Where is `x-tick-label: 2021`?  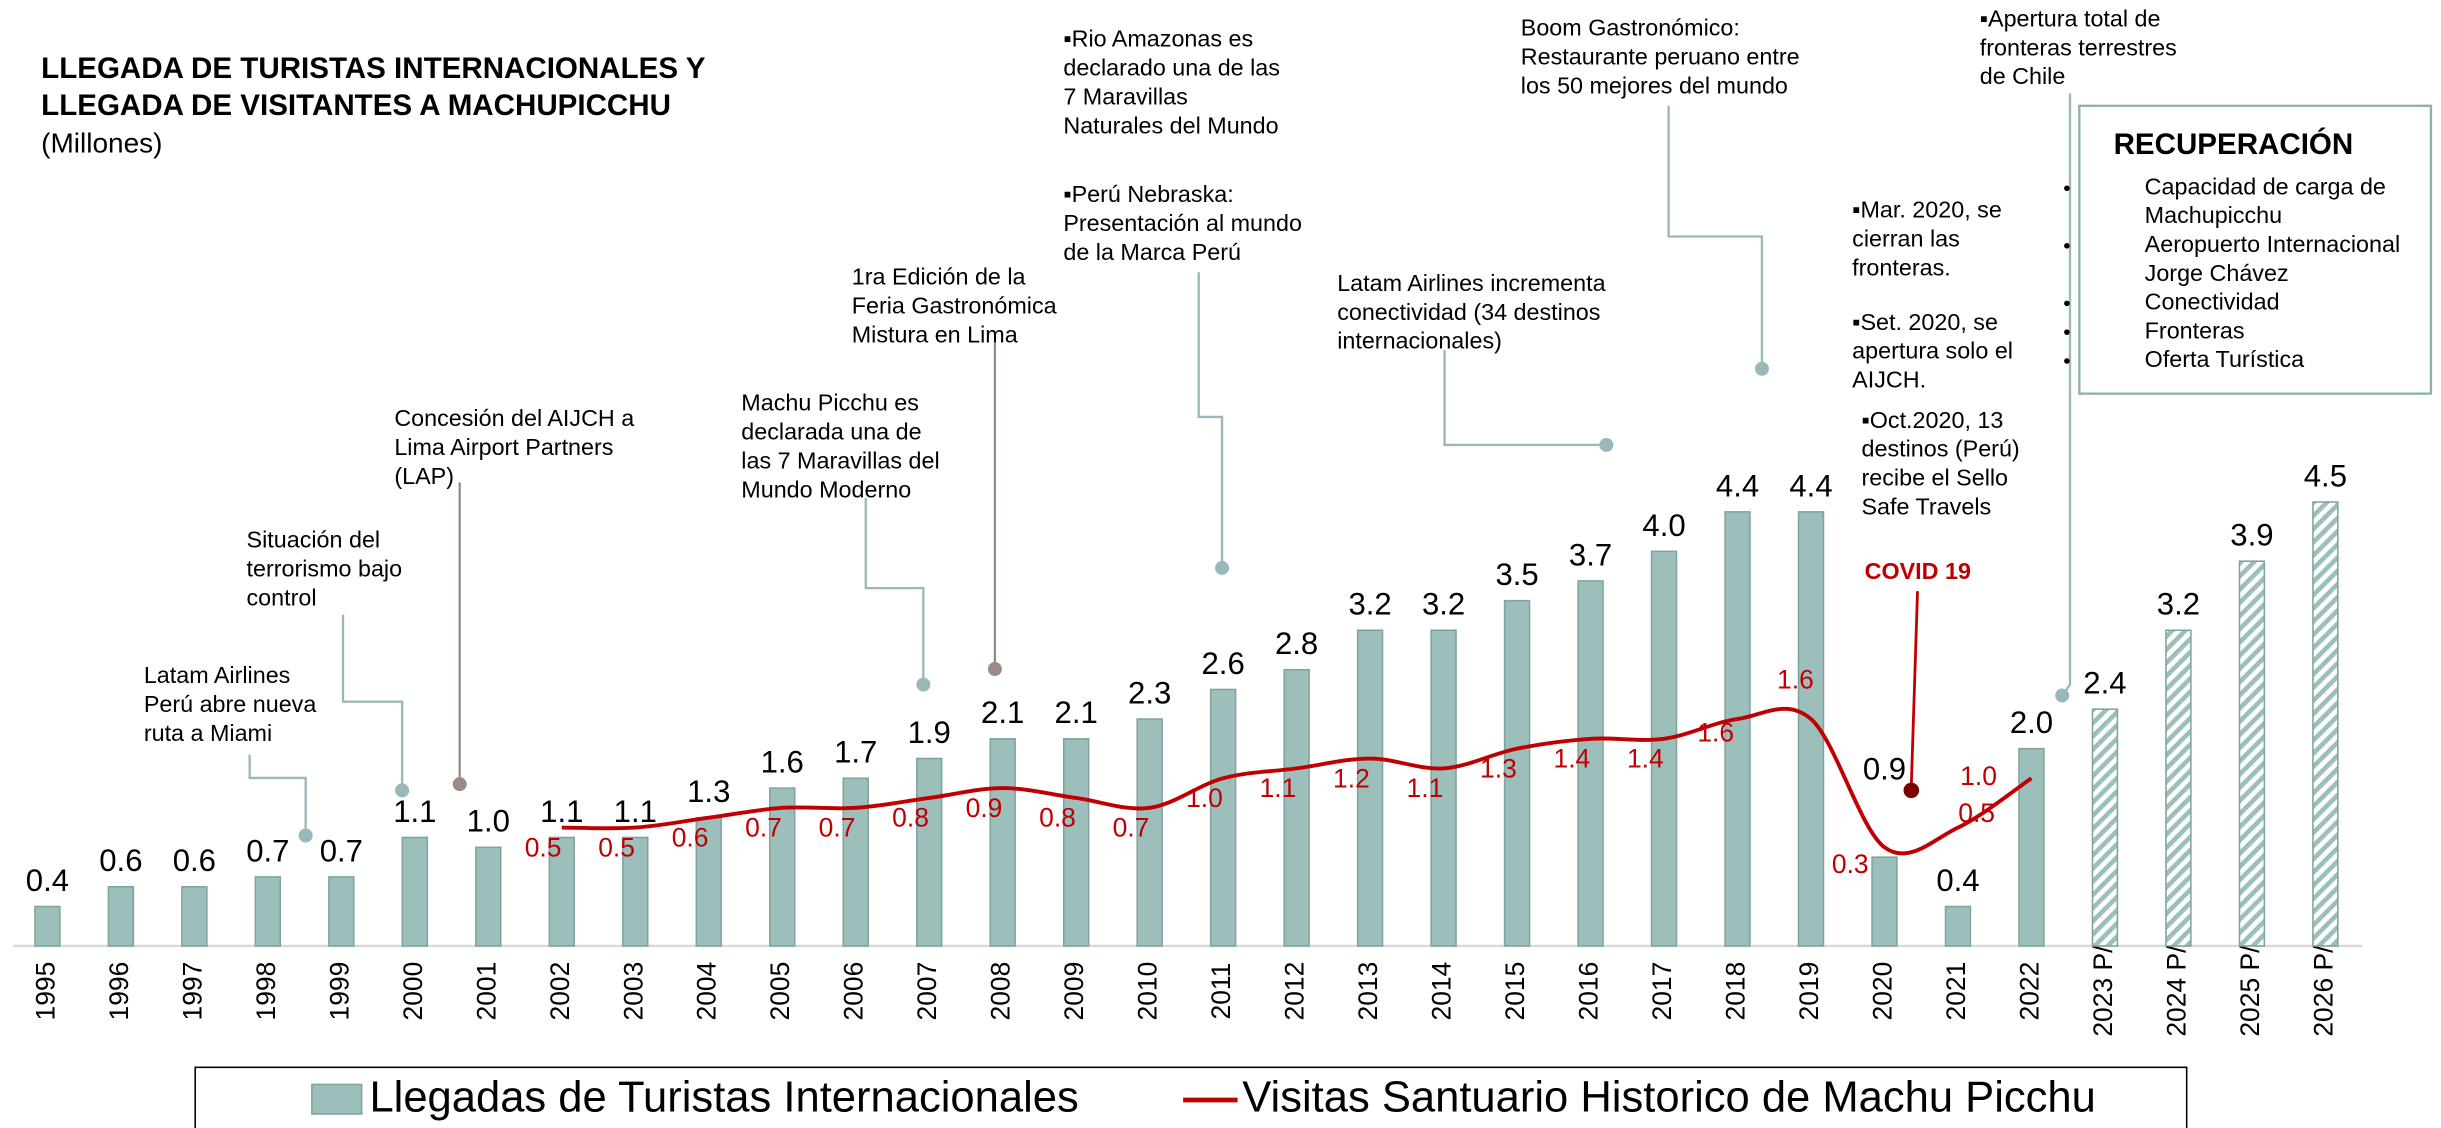
x-tick-label: 2021 is located at coordinates (1956, 991).